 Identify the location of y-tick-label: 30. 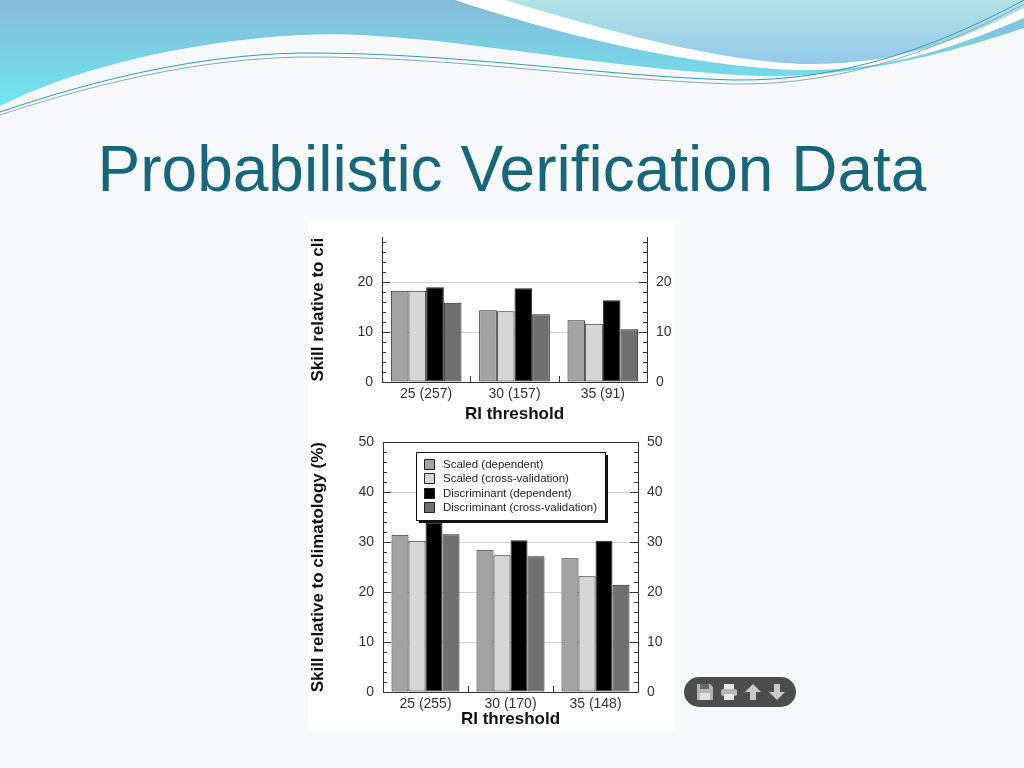
(366, 541).